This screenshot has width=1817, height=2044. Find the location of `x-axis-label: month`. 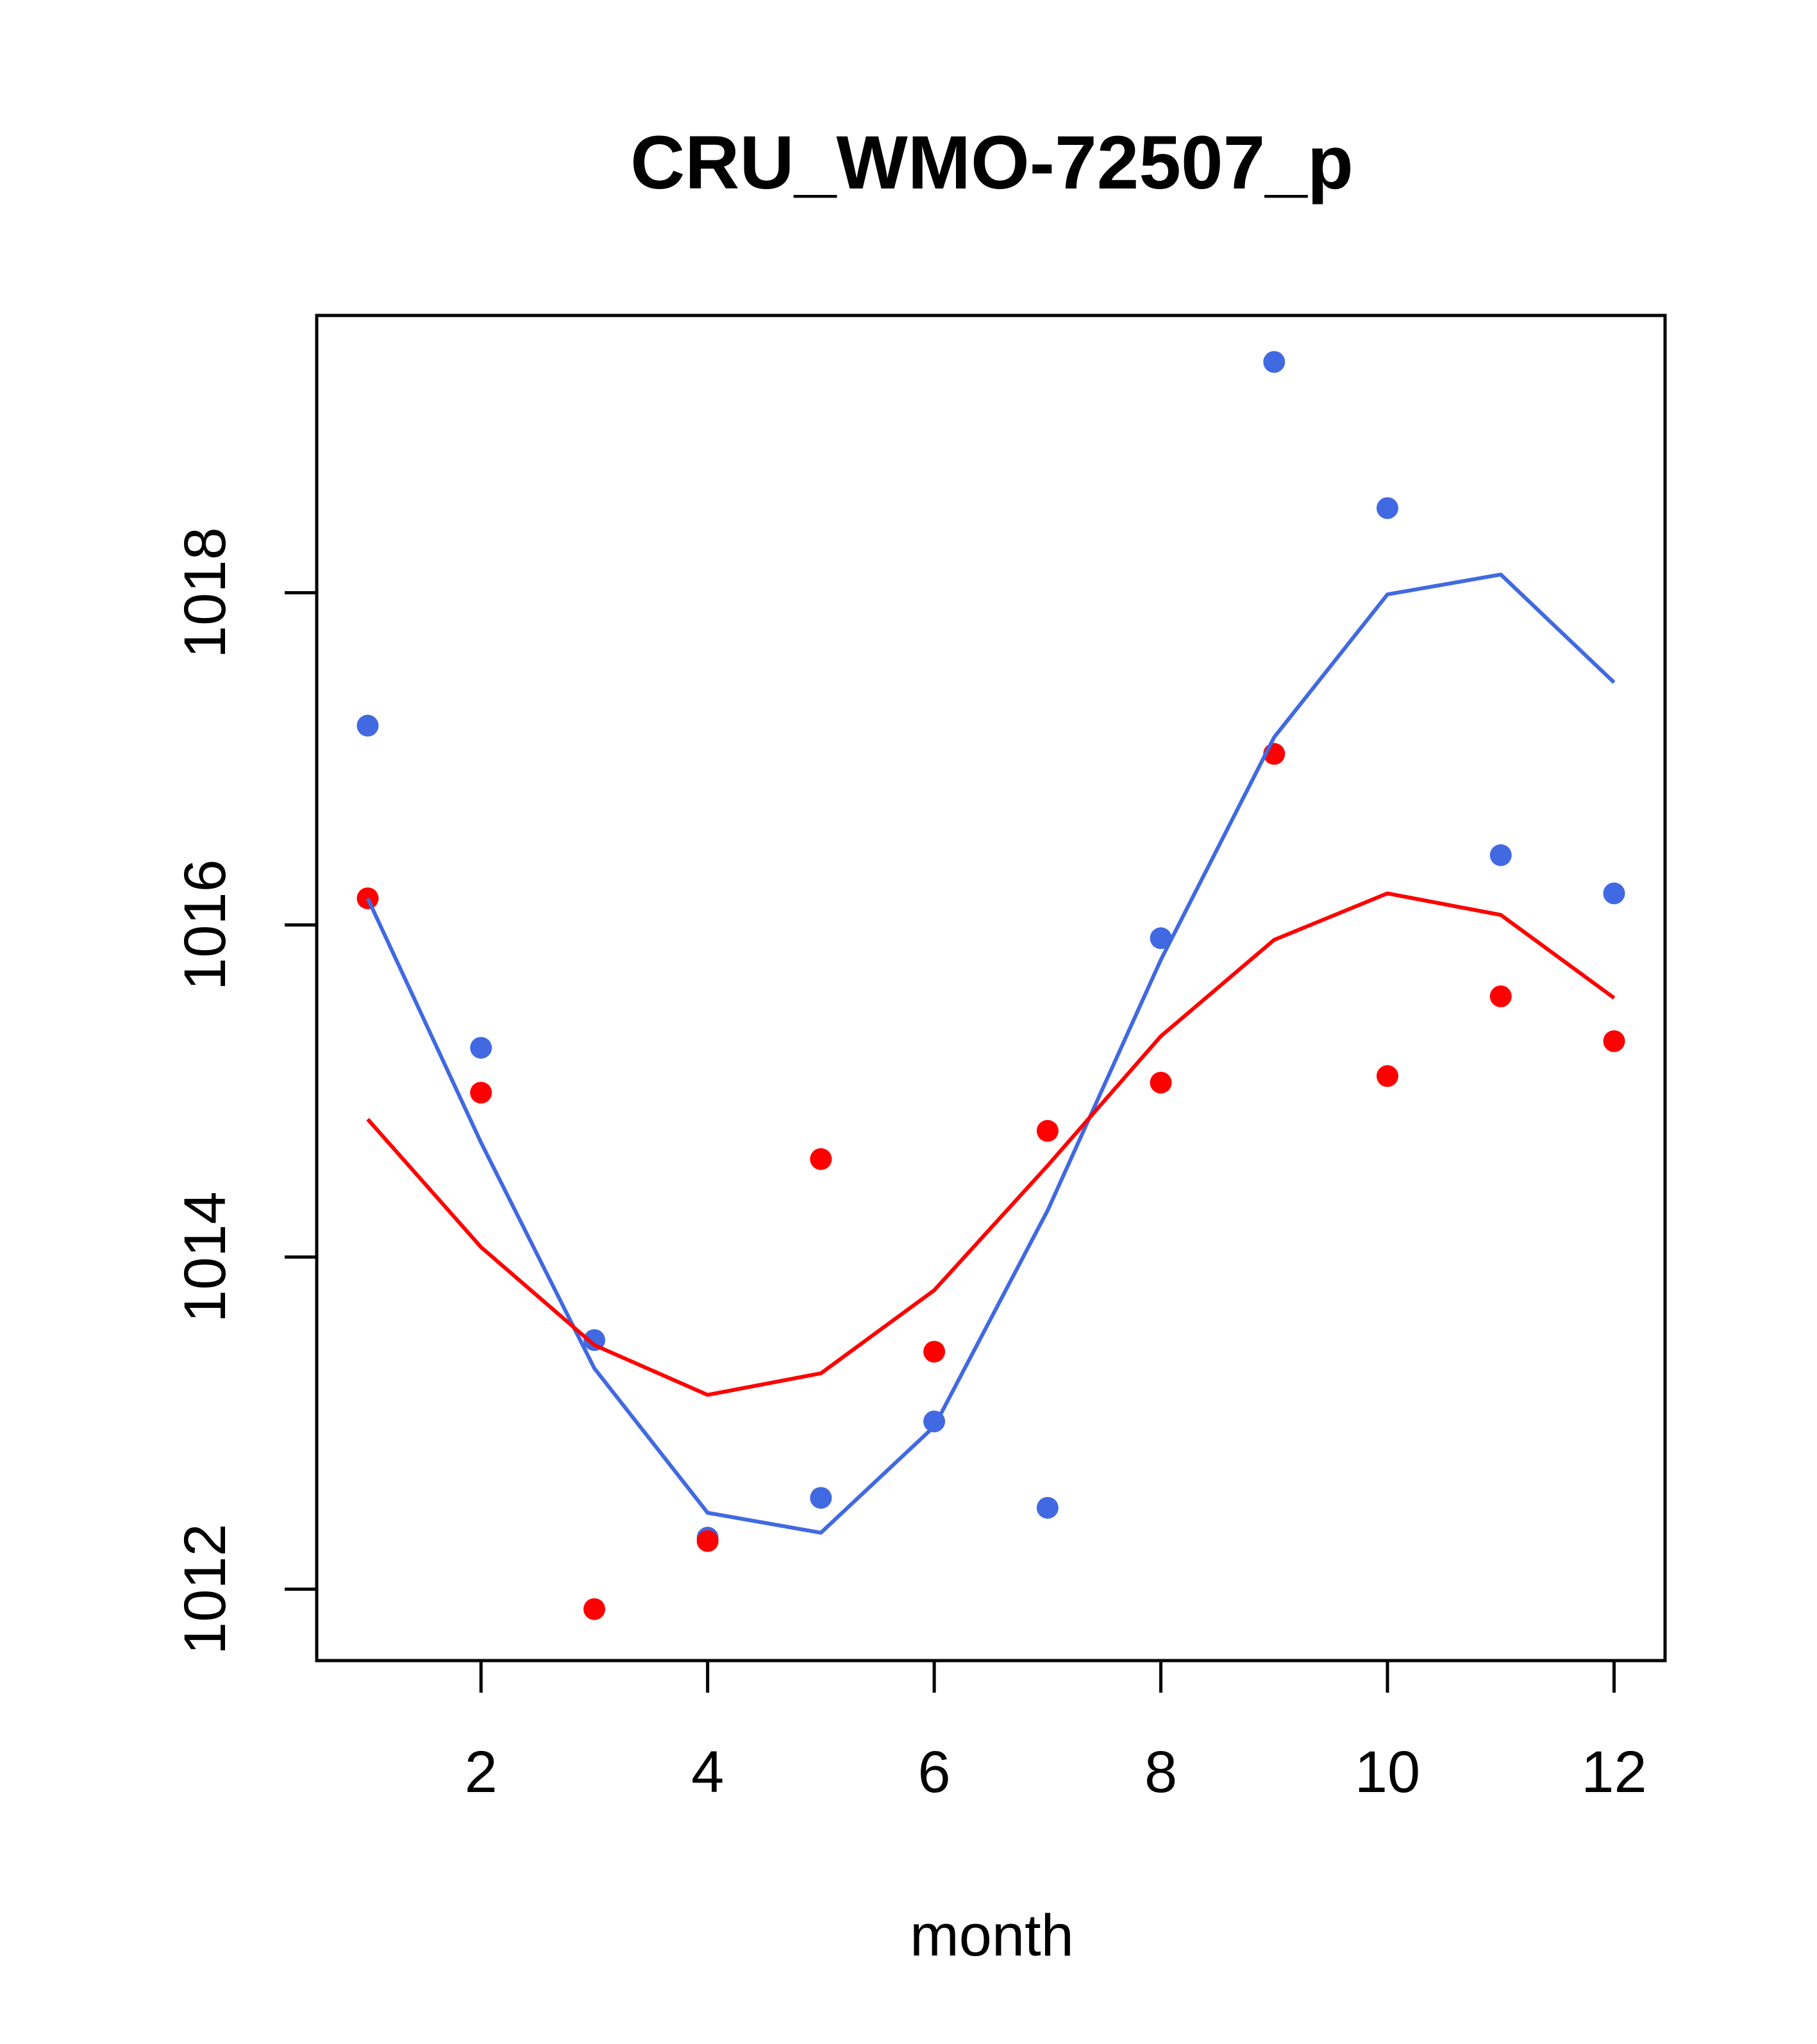

x-axis-label: month is located at coordinates (992, 1935).